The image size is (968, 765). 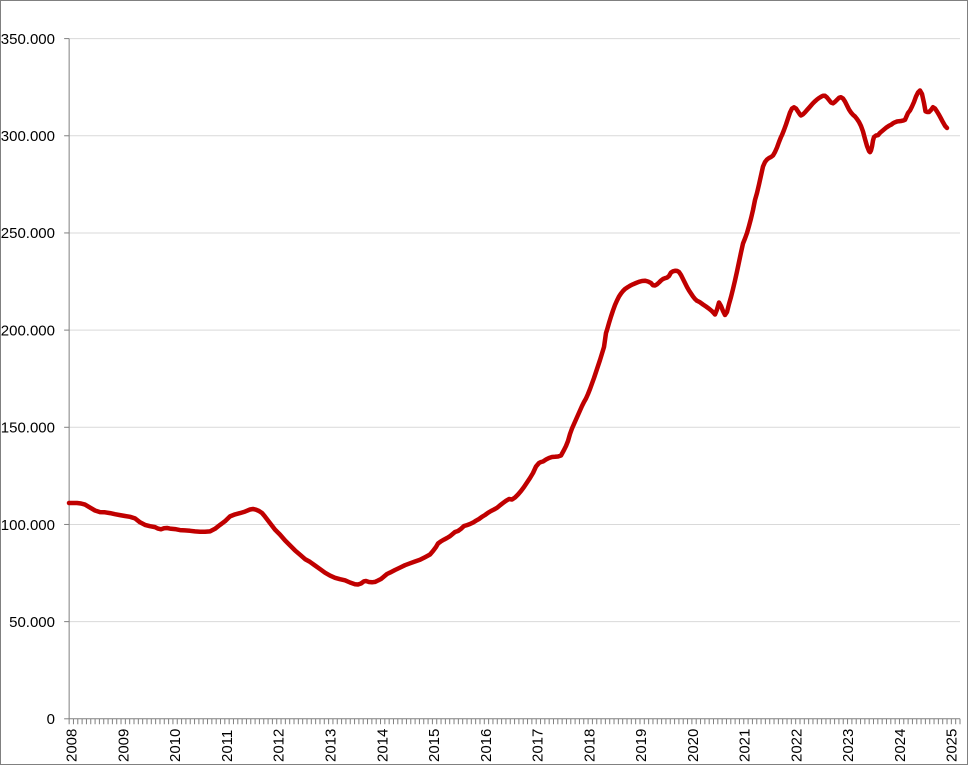 What do you see at coordinates (123, 745) in the screenshot?
I see `svg-text: 2009` at bounding box center [123, 745].